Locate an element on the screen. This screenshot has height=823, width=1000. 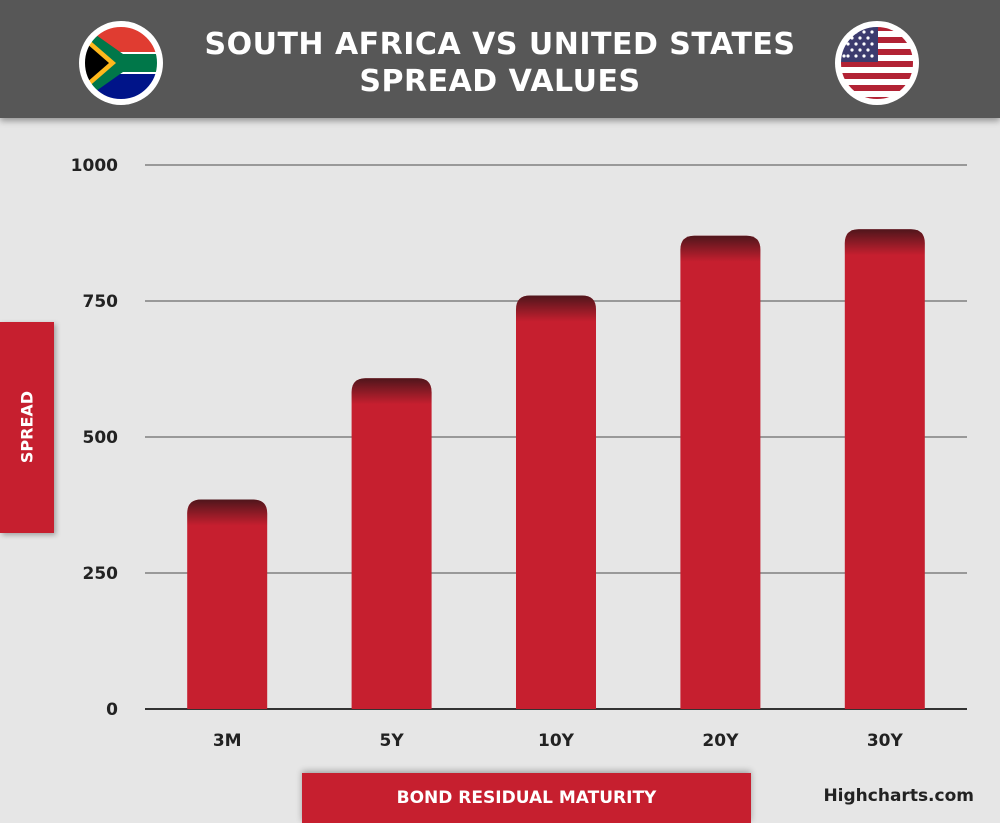
y-axis-label: SPREAD is located at coordinates (27, 427).